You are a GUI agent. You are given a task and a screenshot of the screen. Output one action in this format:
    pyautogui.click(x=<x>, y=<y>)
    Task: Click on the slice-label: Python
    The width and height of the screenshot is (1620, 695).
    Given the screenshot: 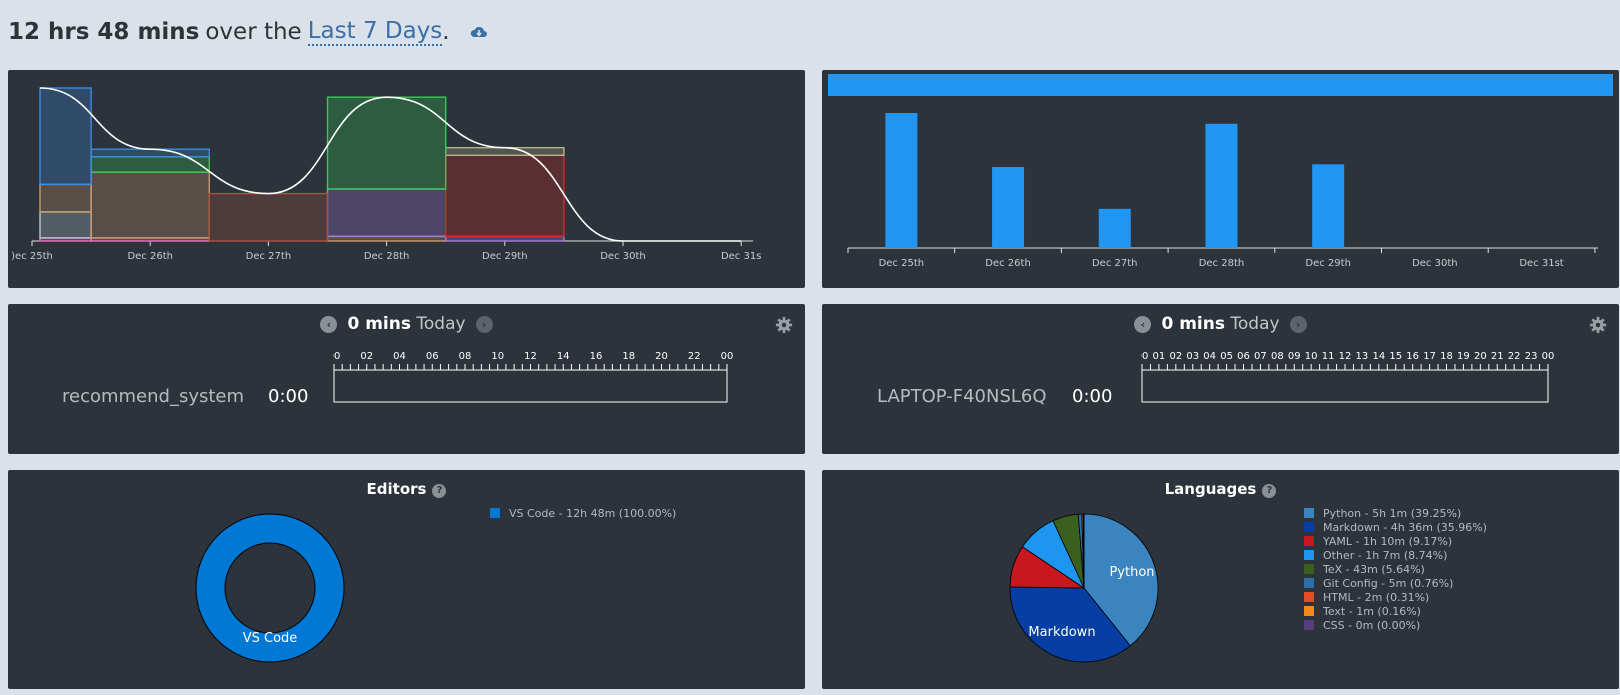 What is the action you would take?
    pyautogui.click(x=1131, y=572)
    